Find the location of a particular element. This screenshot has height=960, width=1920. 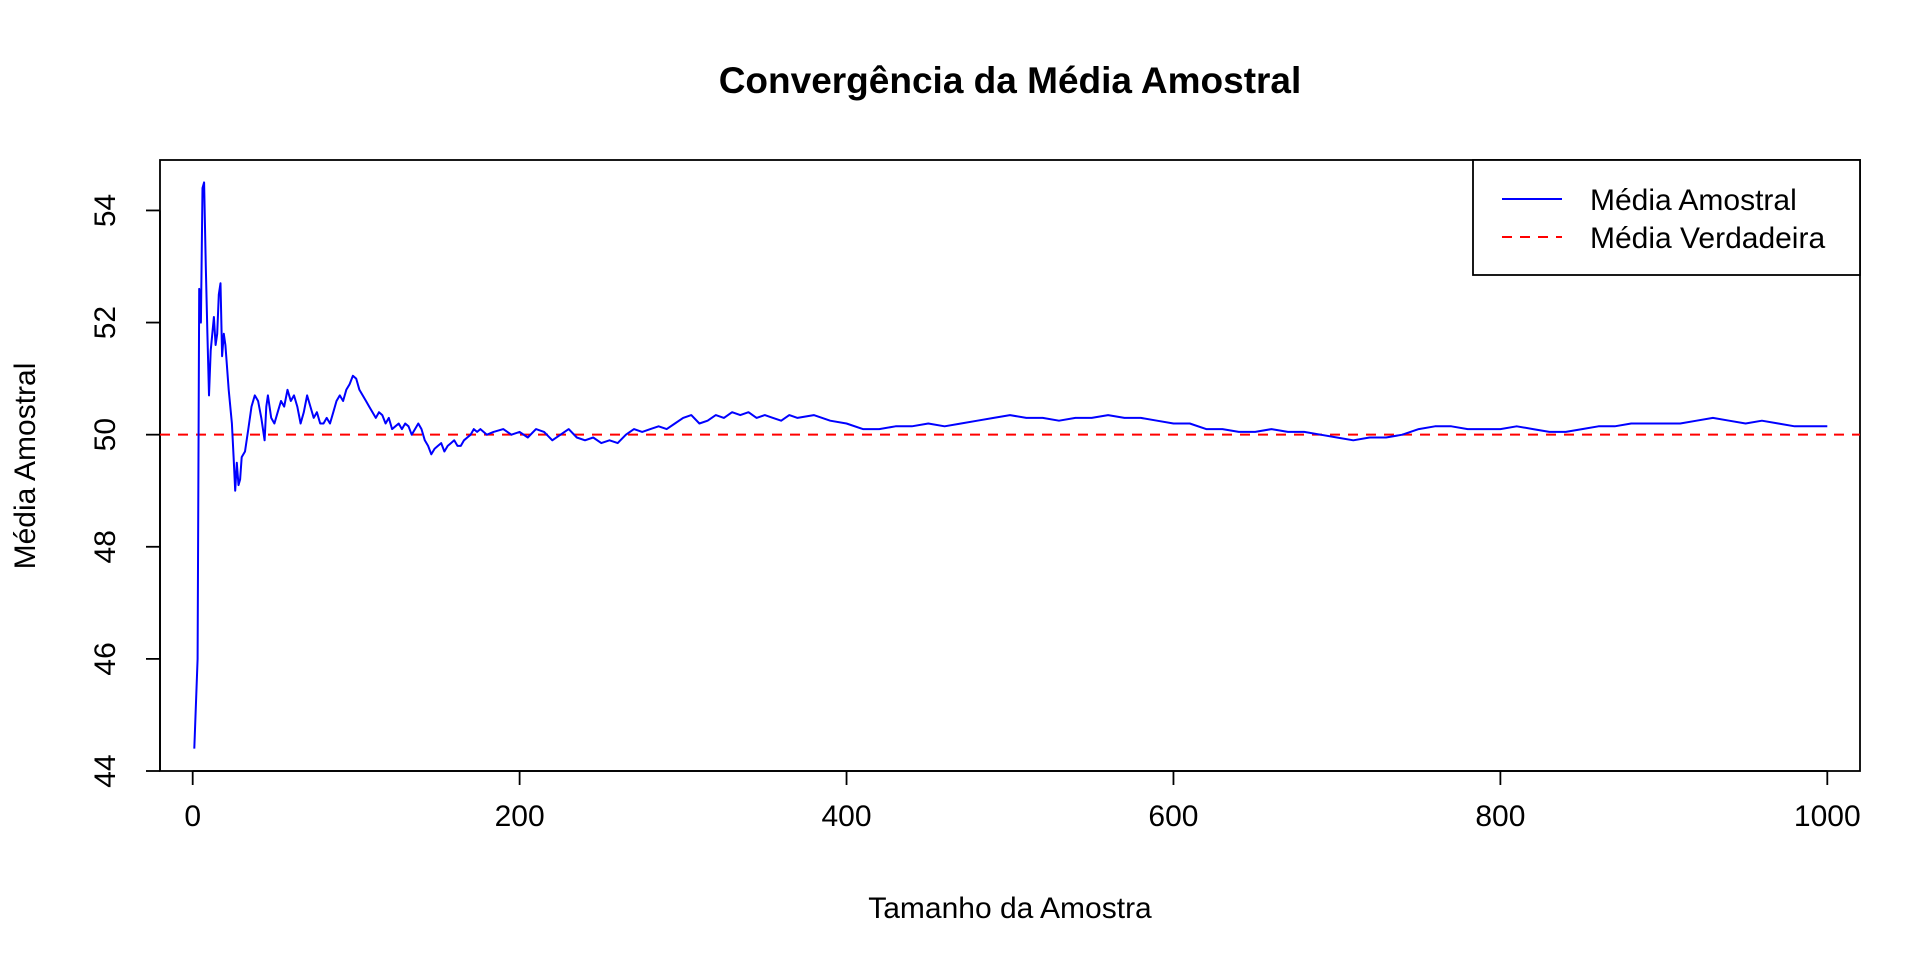

x-tick-label: 600 is located at coordinates (1173, 816).